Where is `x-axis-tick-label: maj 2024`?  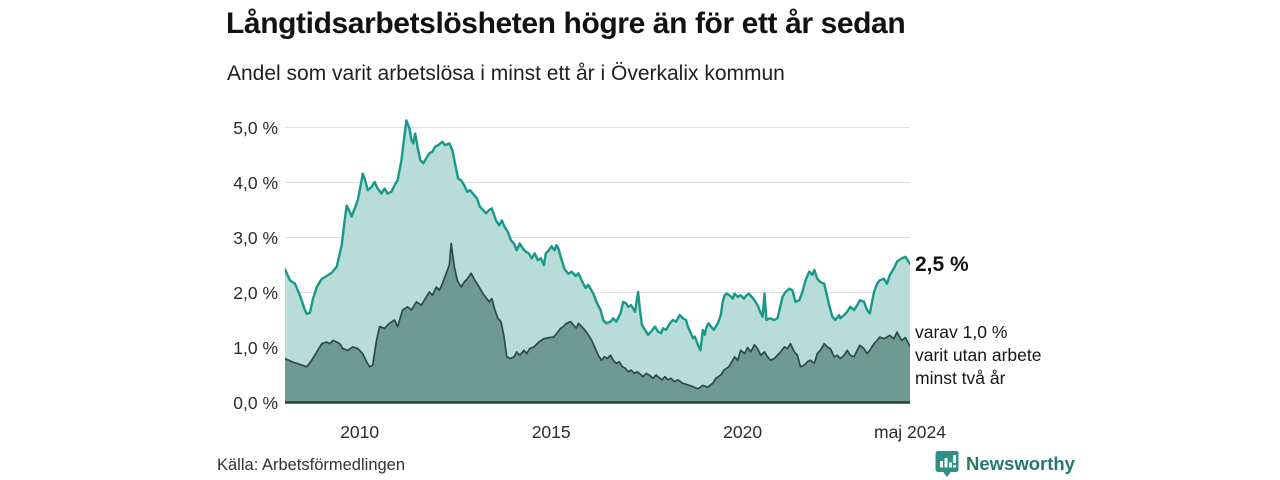
x-axis-tick-label: maj 2024 is located at coordinates (910, 432).